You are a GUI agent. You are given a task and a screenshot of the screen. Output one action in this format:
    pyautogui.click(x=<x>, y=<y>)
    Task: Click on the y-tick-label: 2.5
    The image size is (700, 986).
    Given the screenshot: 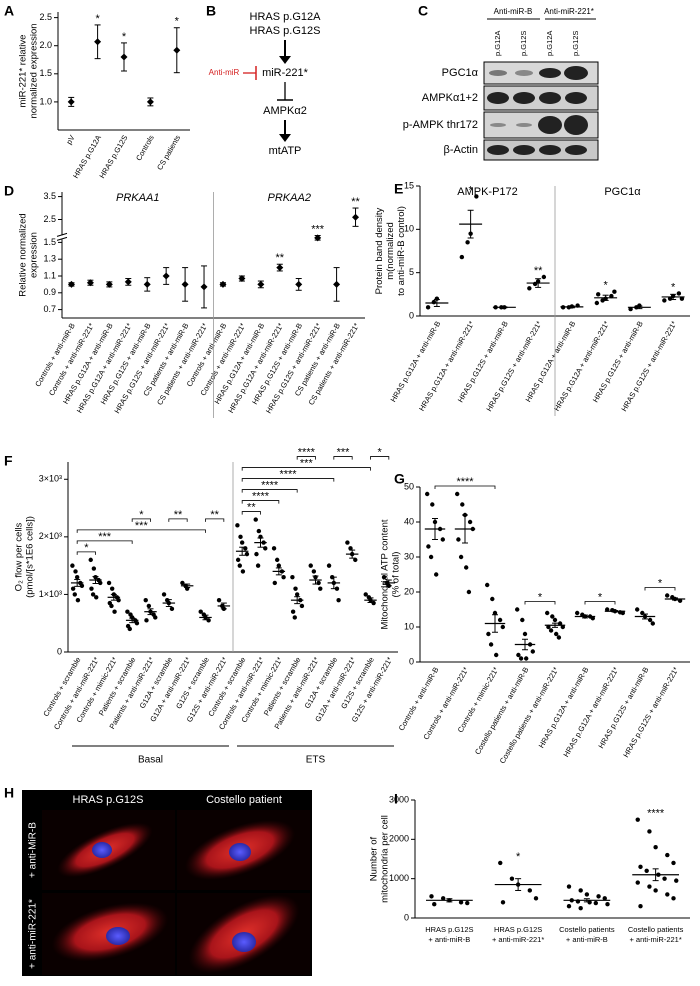 What is the action you would take?
    pyautogui.click(x=45, y=17)
    